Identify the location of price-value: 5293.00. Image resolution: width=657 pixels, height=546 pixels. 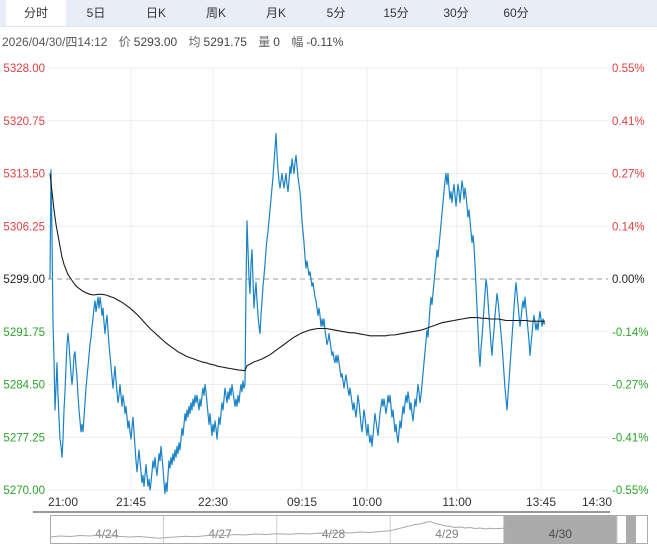
(155, 42).